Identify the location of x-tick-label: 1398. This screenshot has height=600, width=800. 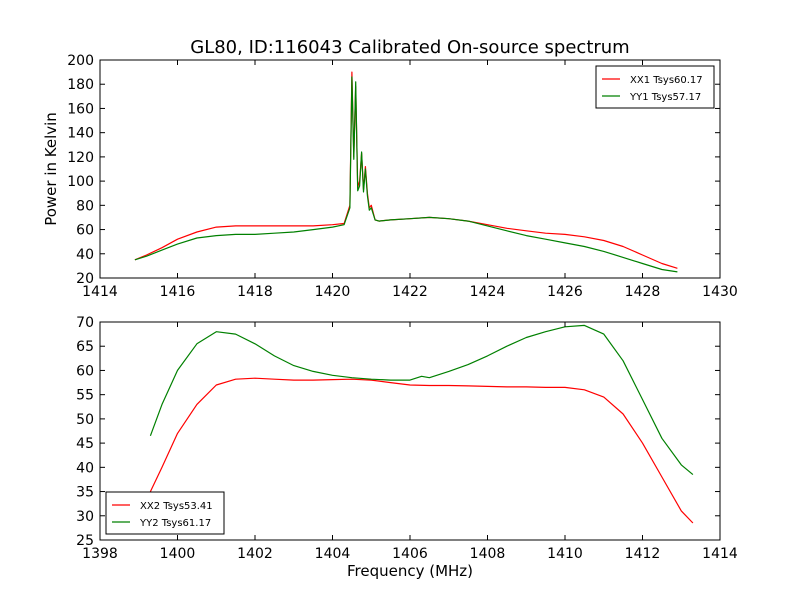
(100, 554).